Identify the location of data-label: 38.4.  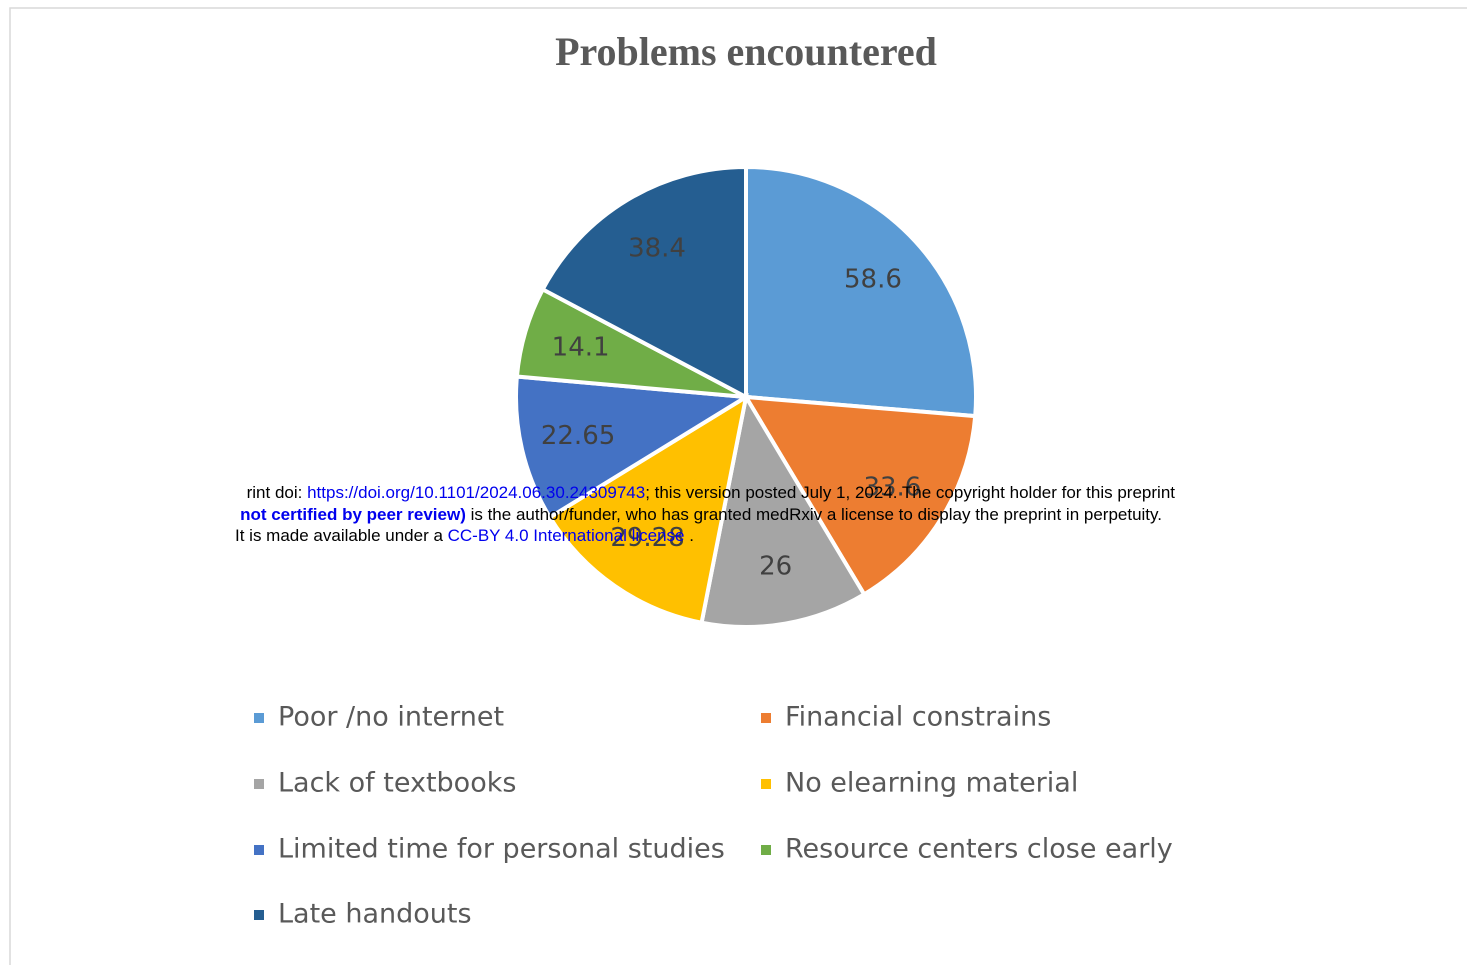
(657, 249).